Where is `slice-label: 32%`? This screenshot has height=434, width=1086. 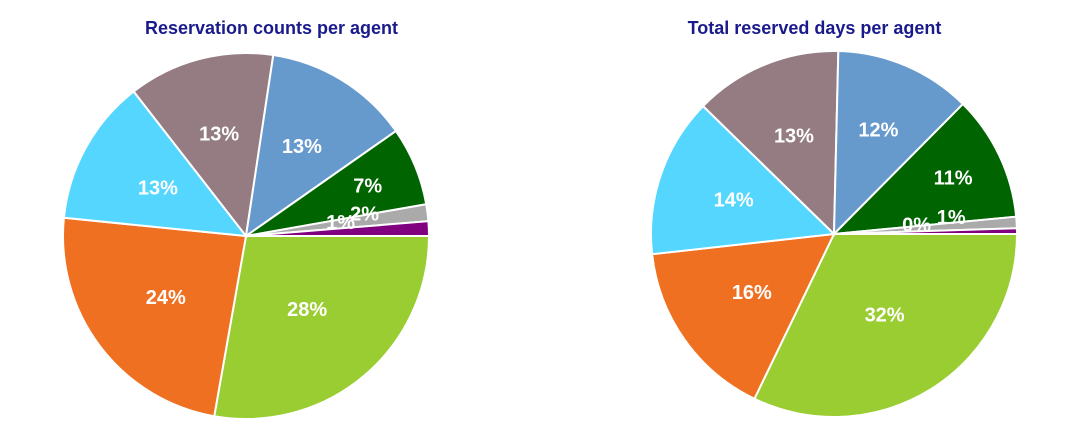
slice-label: 32% is located at coordinates (885, 316).